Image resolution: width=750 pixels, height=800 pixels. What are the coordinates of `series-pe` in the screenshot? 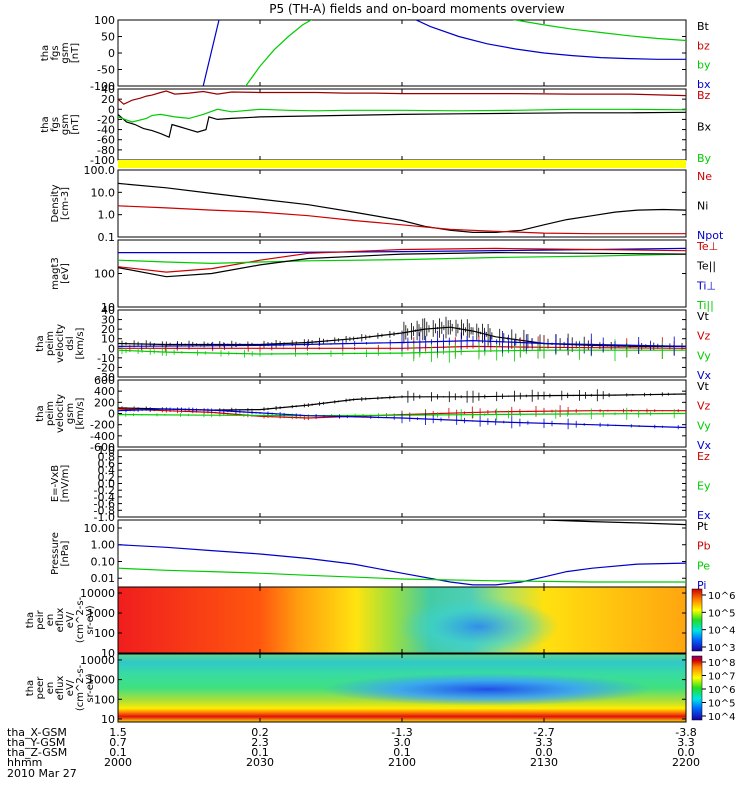 It's located at (402, 575).